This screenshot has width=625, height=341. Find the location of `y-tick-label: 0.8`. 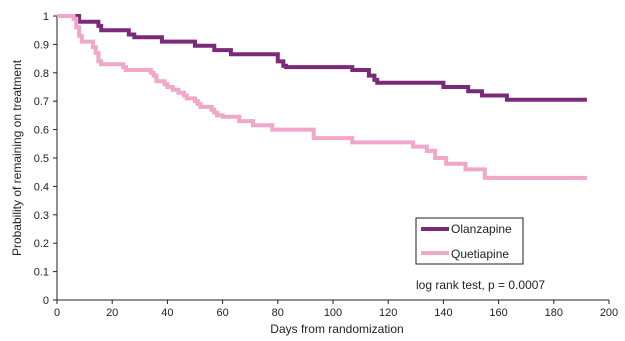

y-tick-label: 0.8 is located at coordinates (41, 74).